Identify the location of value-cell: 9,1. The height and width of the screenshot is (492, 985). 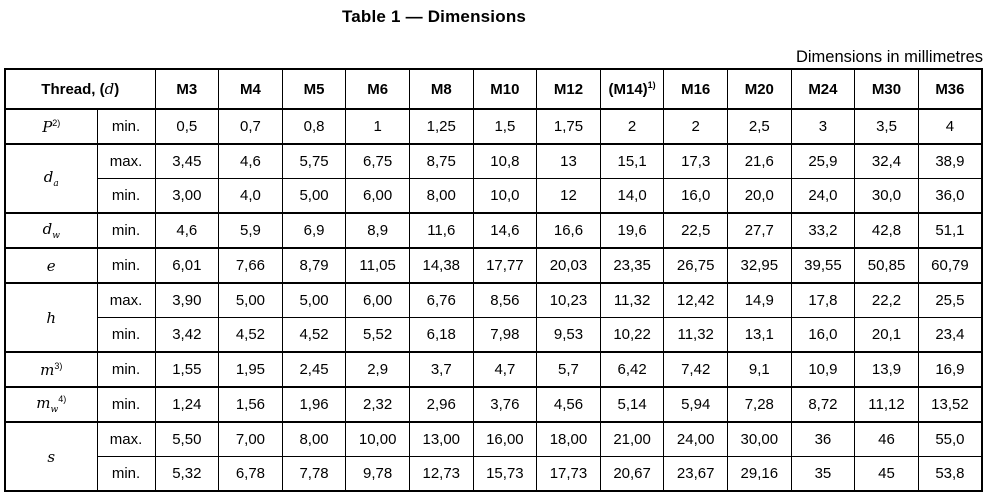
(759, 369).